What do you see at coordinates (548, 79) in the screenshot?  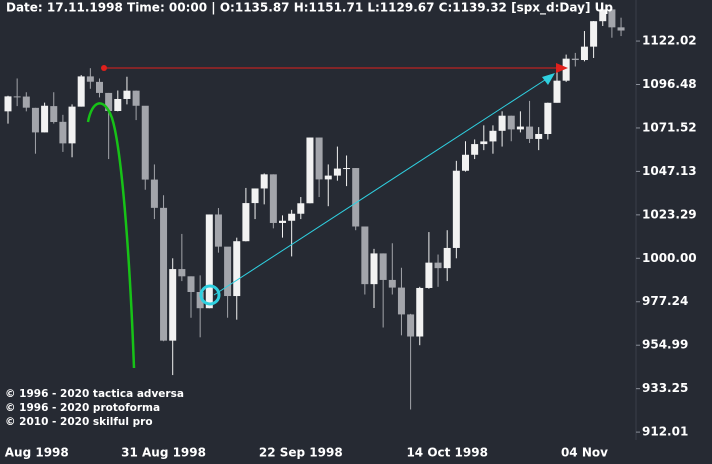 I see `cyan-arrowhead` at bounding box center [548, 79].